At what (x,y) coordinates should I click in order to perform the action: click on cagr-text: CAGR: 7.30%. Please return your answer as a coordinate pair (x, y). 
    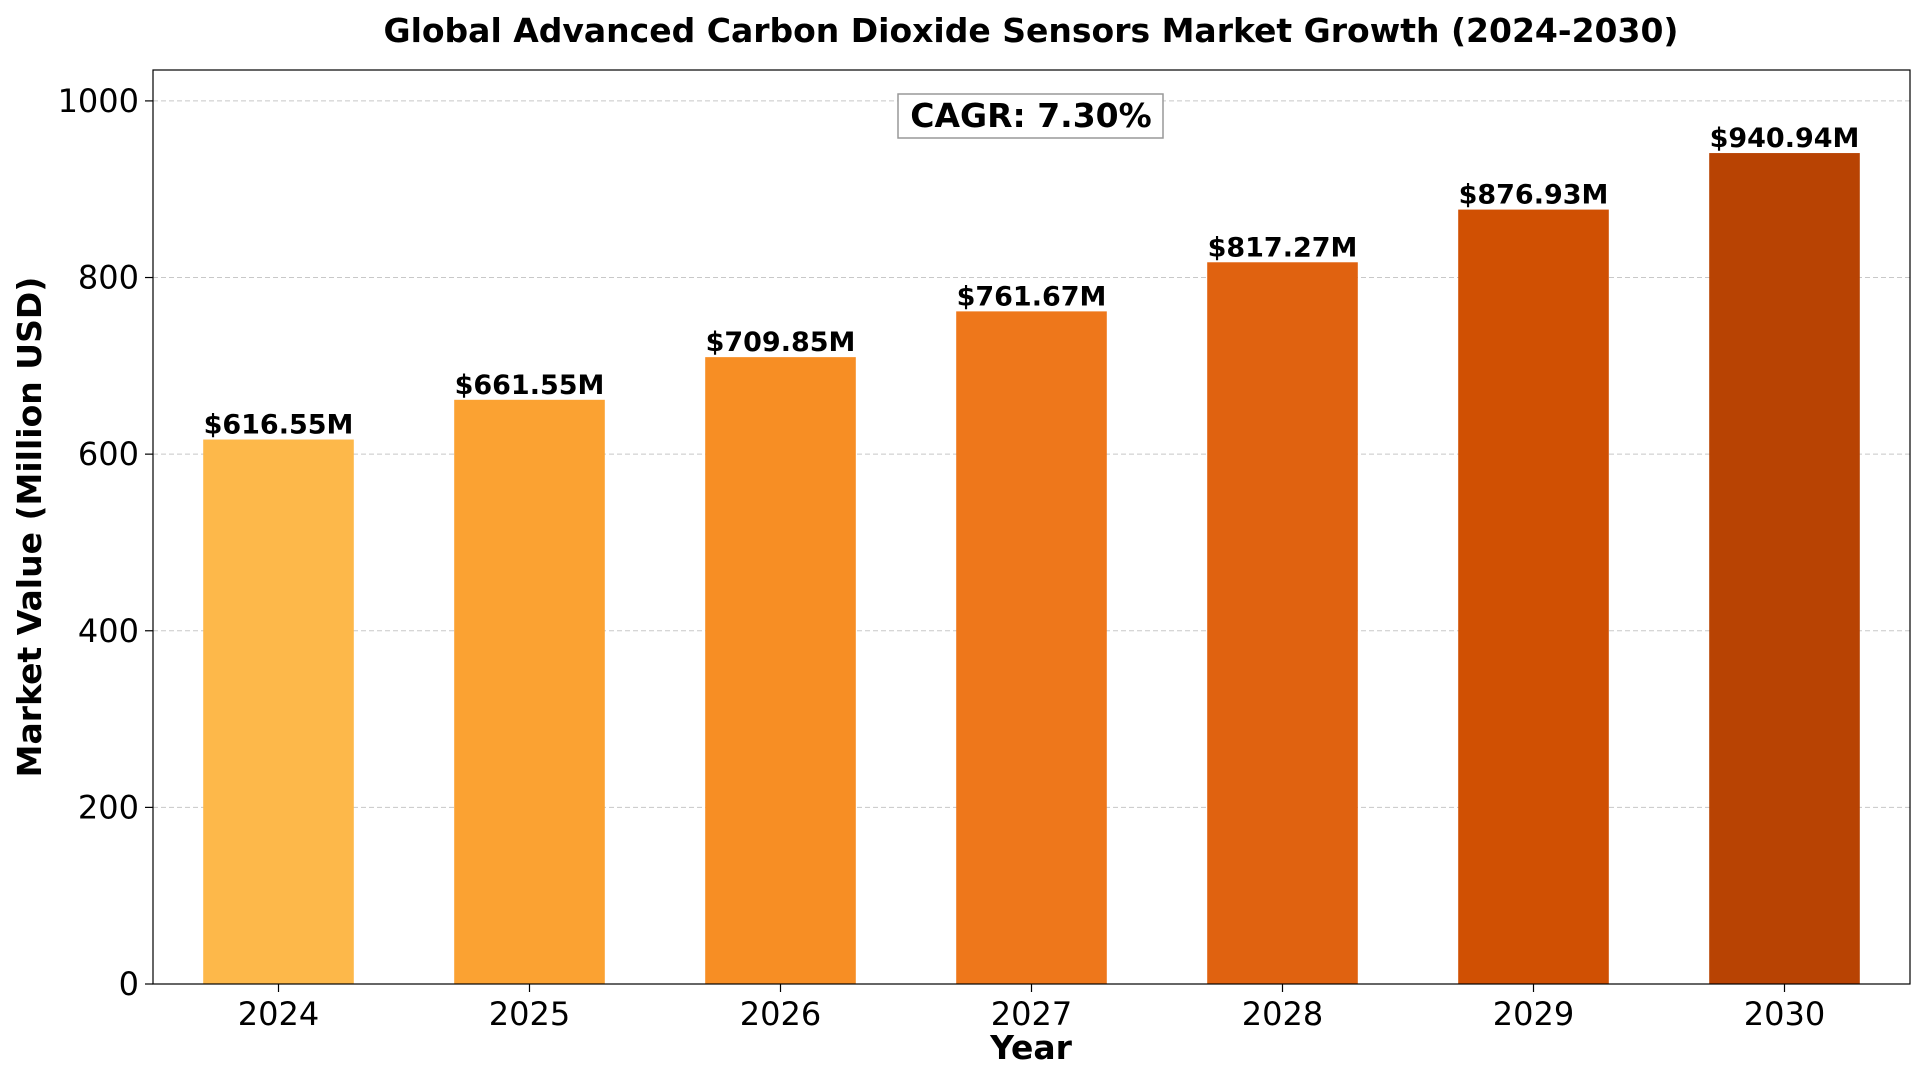
    Looking at the image, I should click on (1030, 115).